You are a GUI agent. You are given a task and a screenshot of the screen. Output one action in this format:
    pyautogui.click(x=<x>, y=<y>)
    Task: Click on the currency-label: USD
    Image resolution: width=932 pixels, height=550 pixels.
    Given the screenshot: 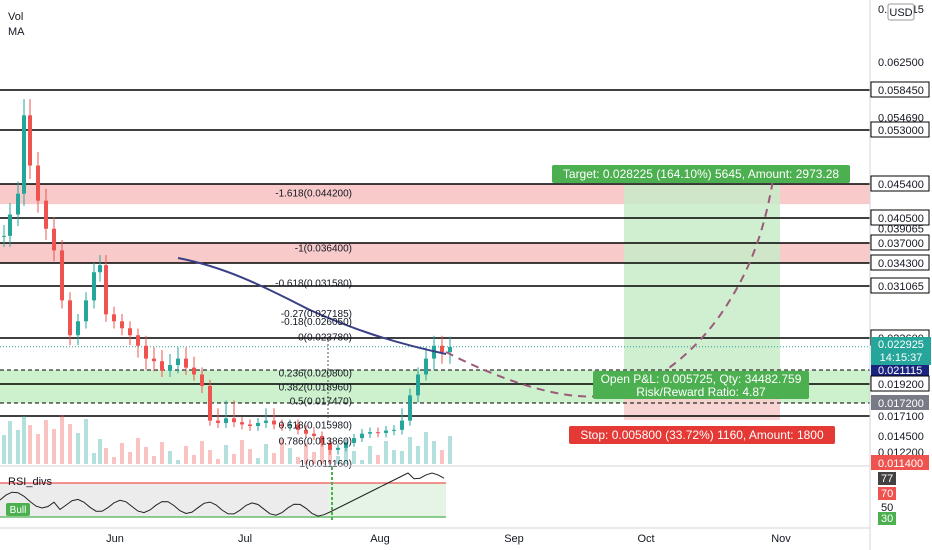 What is the action you would take?
    pyautogui.click(x=900, y=13)
    